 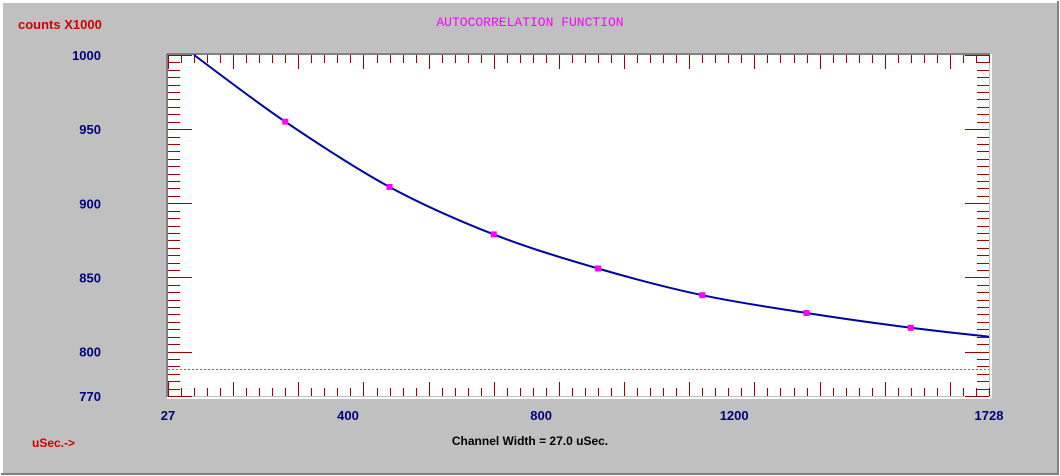 I want to click on y-tick-label: 1000, so click(x=86, y=55).